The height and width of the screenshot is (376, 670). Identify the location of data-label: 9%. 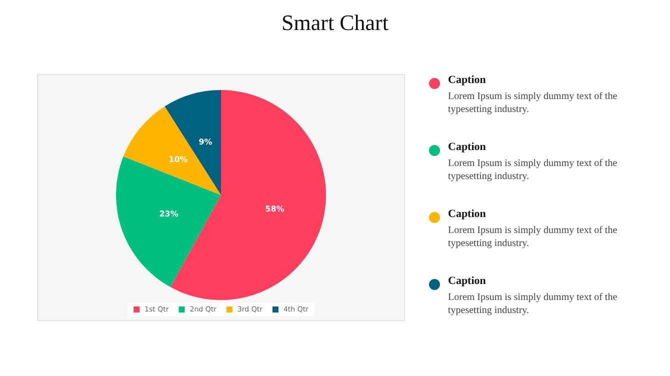
(205, 141).